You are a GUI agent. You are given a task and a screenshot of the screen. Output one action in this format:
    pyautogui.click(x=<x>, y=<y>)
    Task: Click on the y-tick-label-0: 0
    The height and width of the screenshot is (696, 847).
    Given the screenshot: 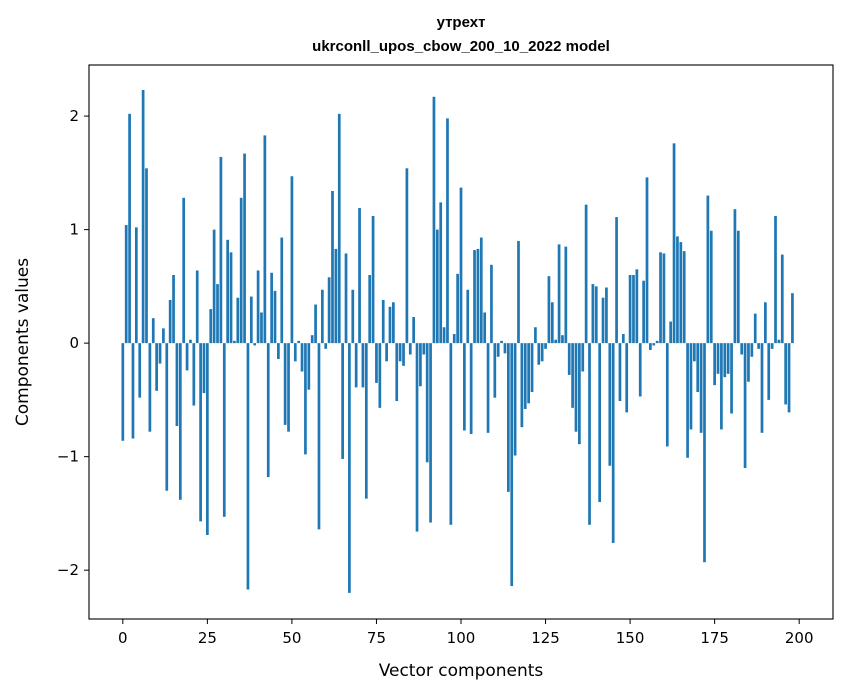 What is the action you would take?
    pyautogui.click(x=74, y=343)
    